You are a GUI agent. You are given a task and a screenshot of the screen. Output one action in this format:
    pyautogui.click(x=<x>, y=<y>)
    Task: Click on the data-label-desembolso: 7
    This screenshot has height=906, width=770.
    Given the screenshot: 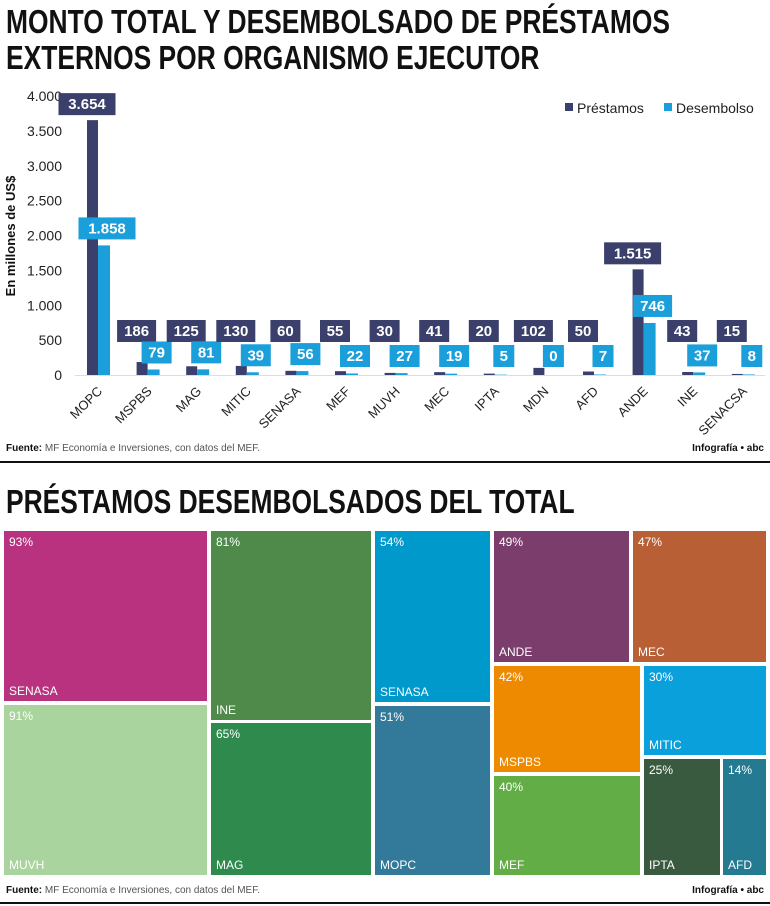 What is the action you would take?
    pyautogui.click(x=603, y=356)
    